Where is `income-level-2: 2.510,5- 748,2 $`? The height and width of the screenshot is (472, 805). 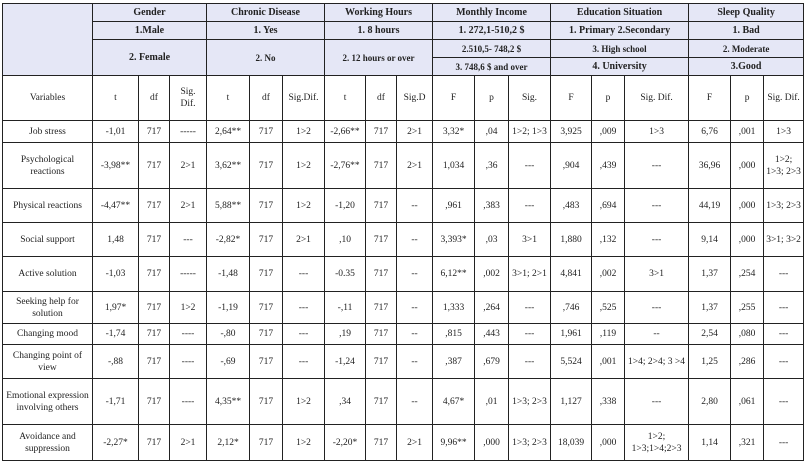 income-level-2: 2.510,5- 748,2 $ is located at coordinates (492, 48).